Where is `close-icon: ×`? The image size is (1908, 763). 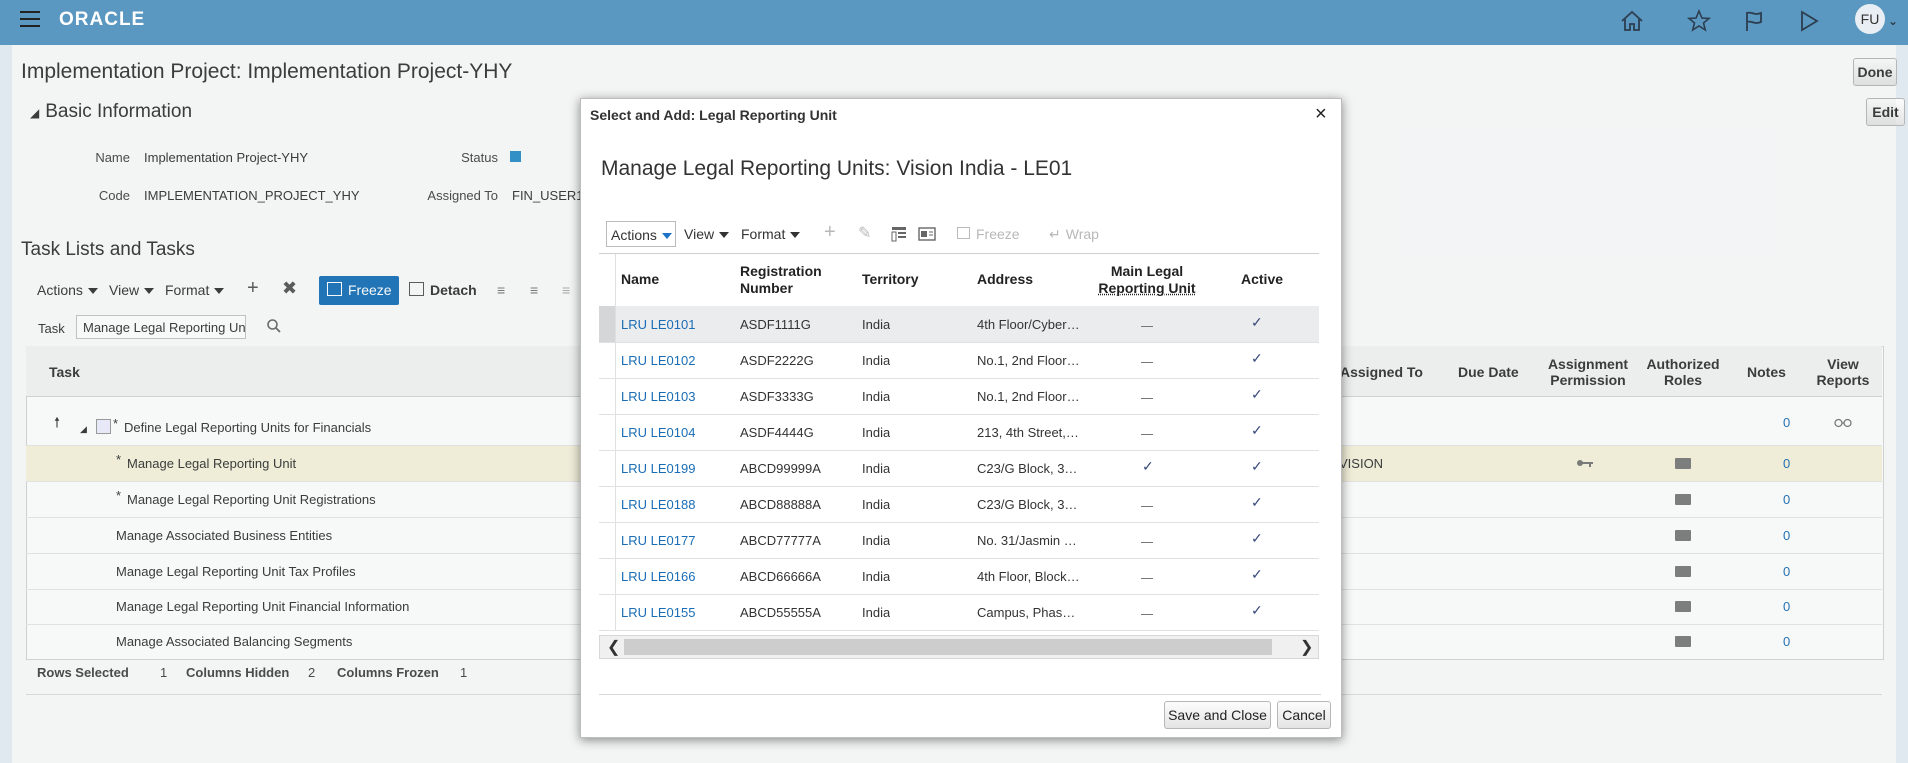 close-icon: × is located at coordinates (1321, 114).